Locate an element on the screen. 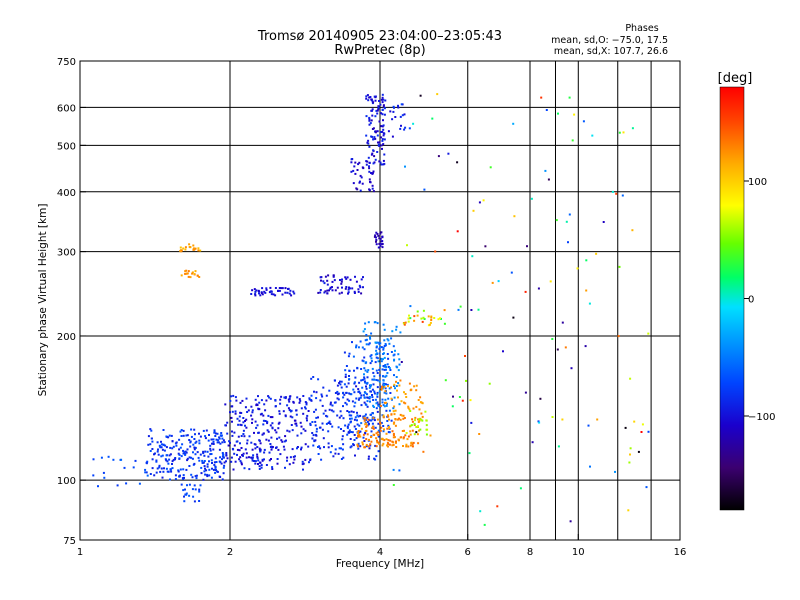 The image size is (800, 600). y-tick-label: 600 is located at coordinates (66, 108).